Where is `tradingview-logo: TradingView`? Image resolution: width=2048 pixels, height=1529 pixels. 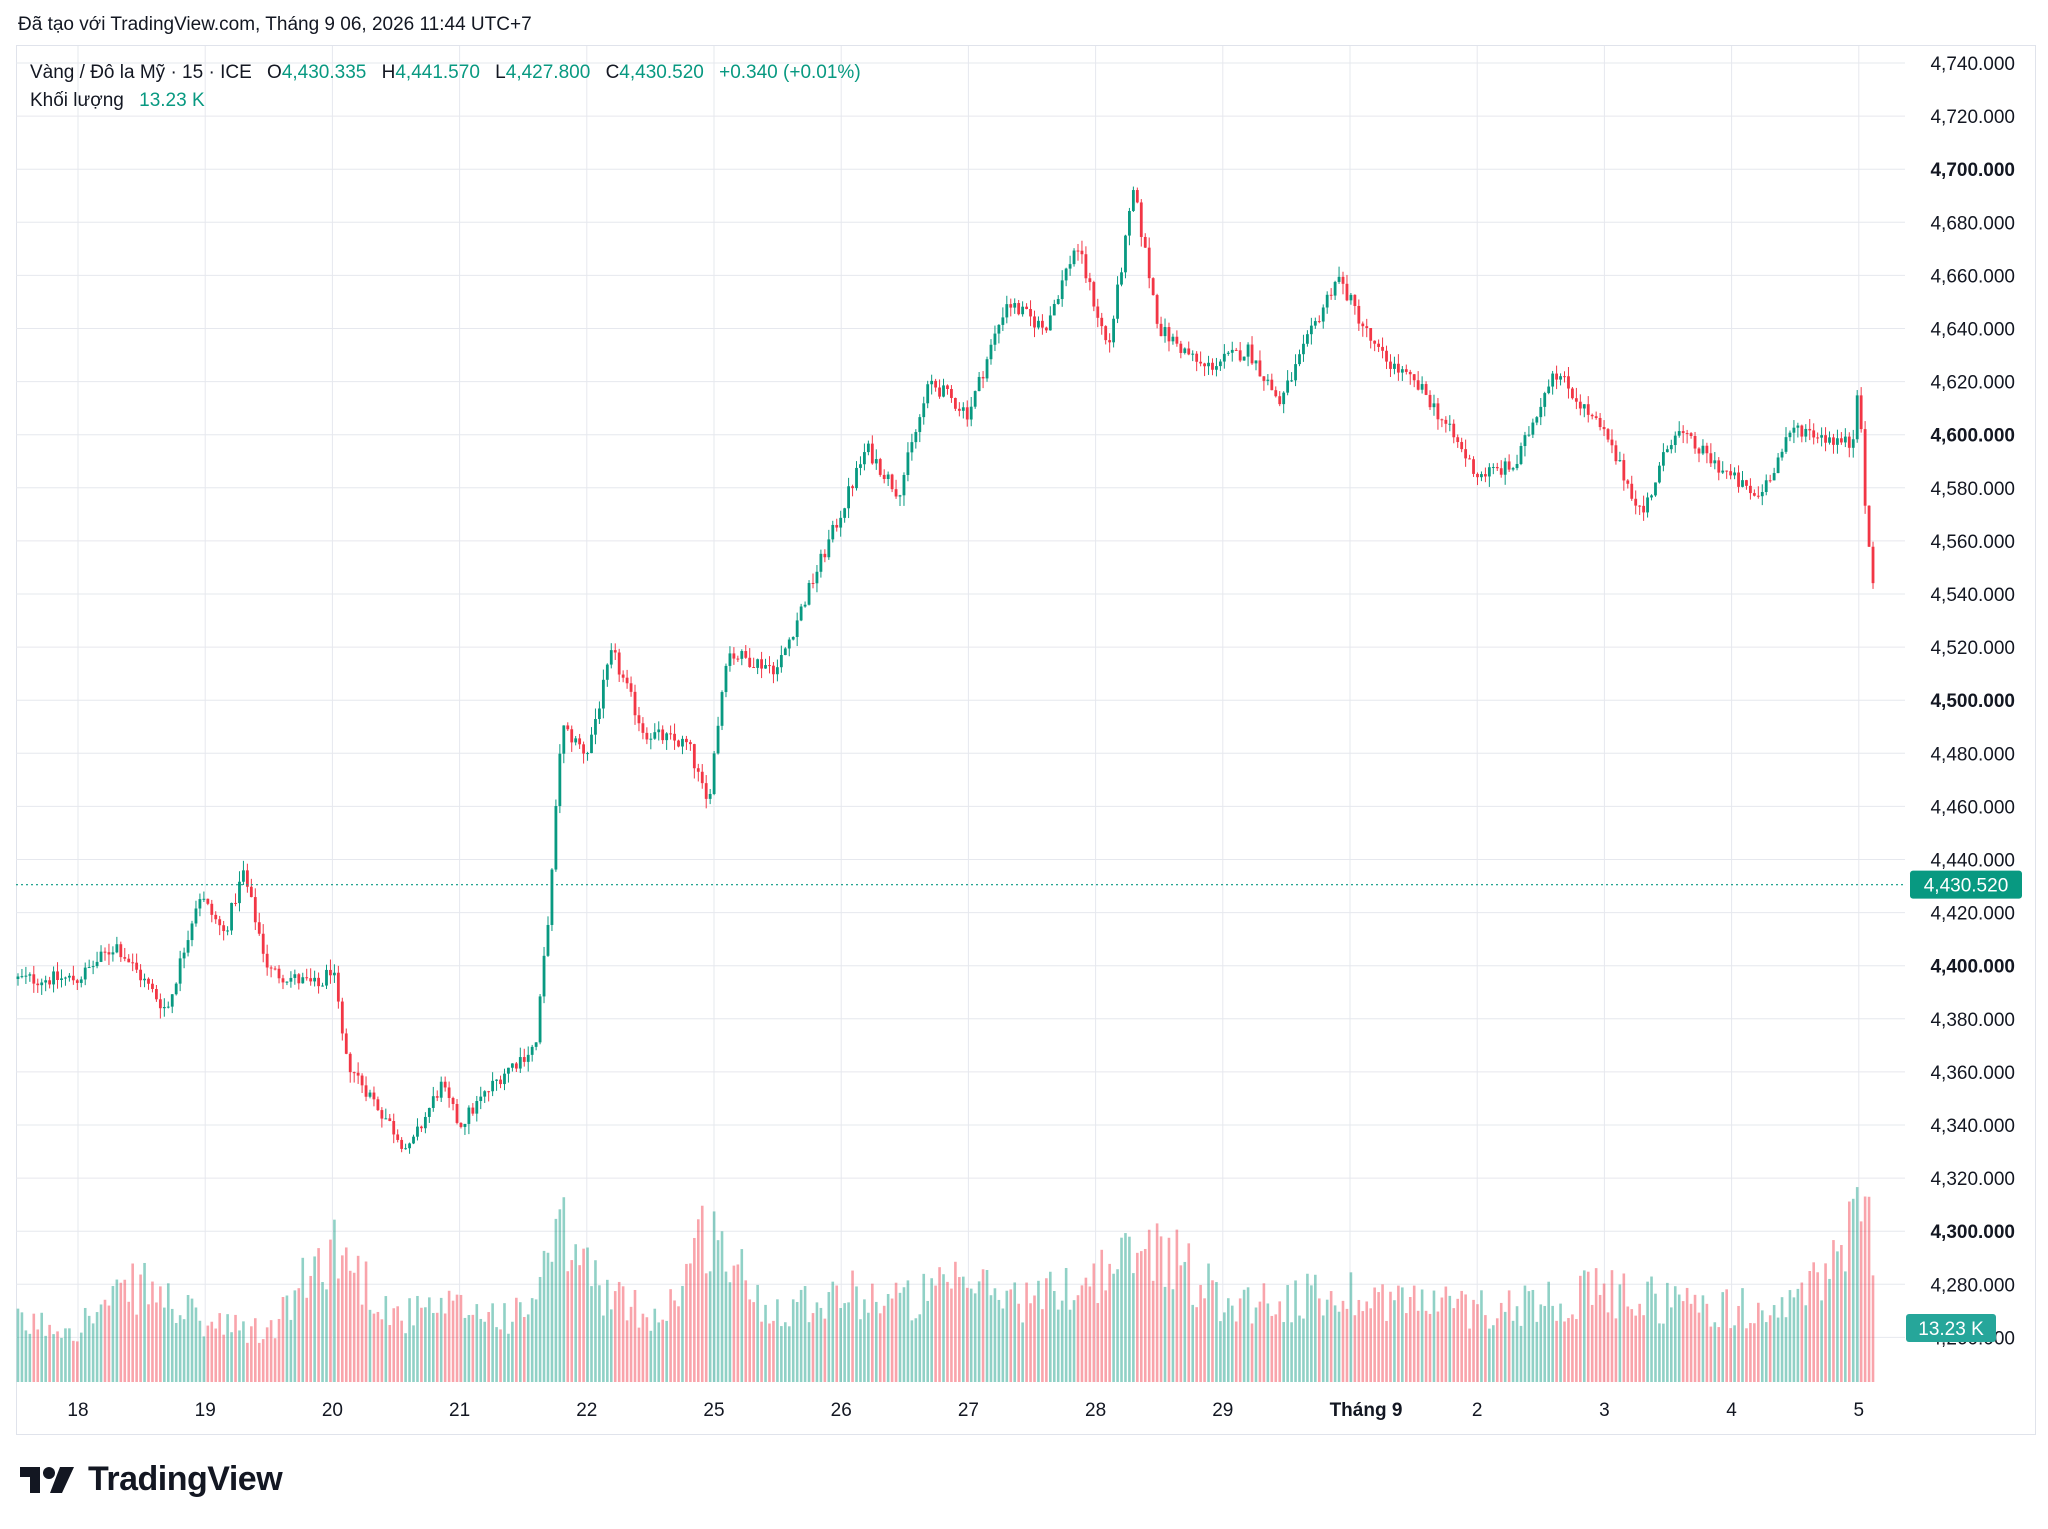 tradingview-logo: TradingView is located at coordinates (151, 1479).